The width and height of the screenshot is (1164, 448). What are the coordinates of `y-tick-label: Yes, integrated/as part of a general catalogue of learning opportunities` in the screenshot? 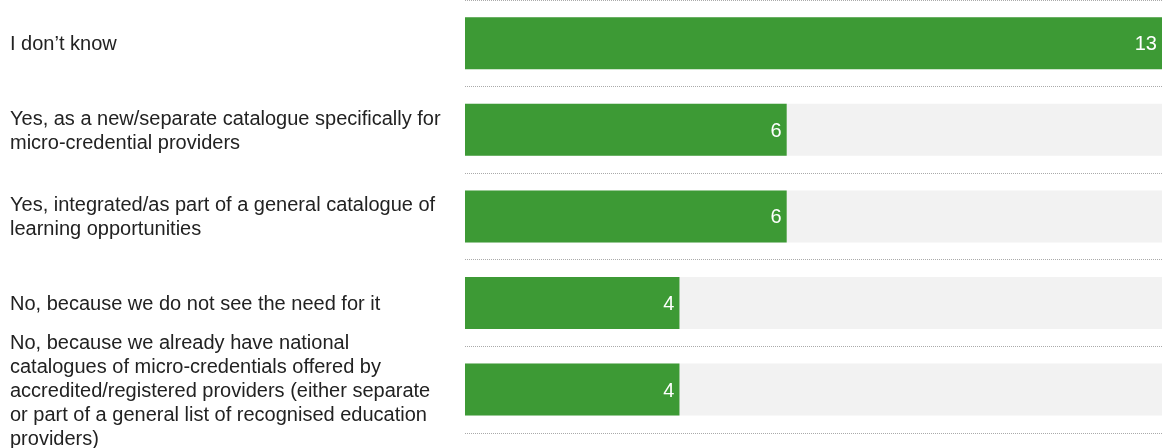 It's located at (225, 216).